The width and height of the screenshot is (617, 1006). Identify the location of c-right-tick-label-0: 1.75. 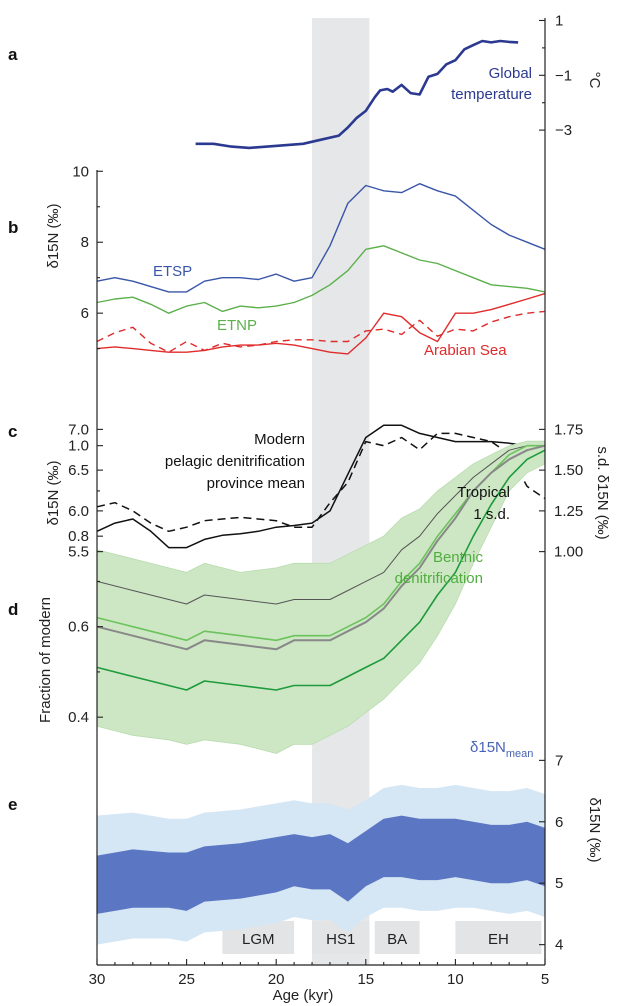
(568, 429).